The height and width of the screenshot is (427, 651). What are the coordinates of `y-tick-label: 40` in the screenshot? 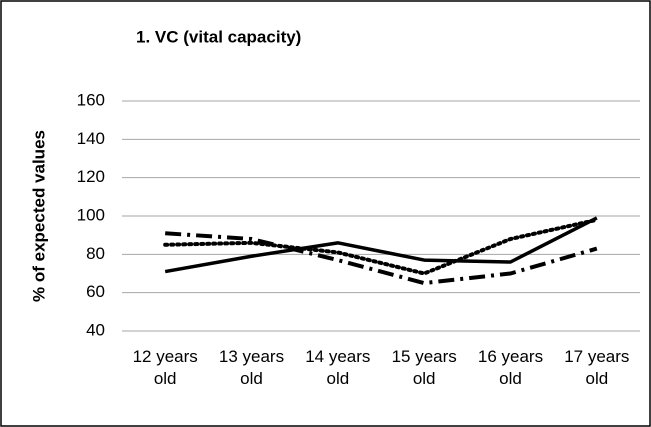 It's located at (95, 329).